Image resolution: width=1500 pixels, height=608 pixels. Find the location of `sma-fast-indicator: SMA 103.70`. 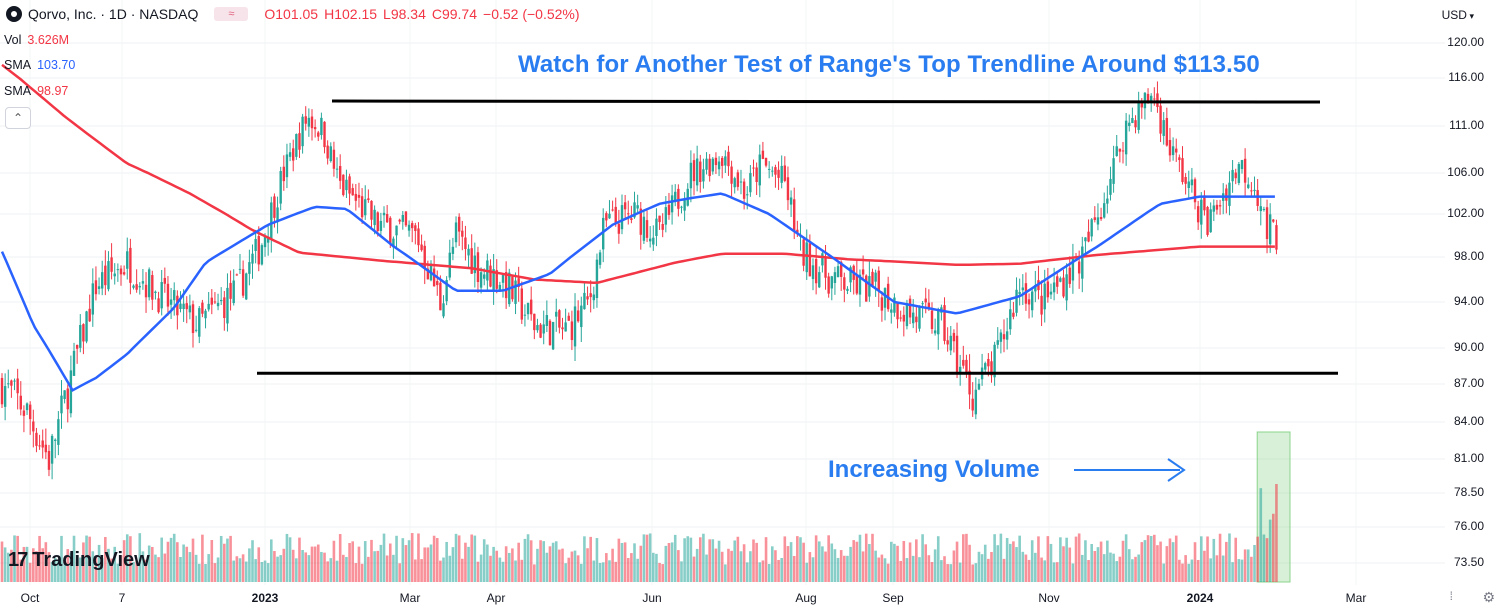

sma-fast-indicator: SMA 103.70 is located at coordinates (39, 65).